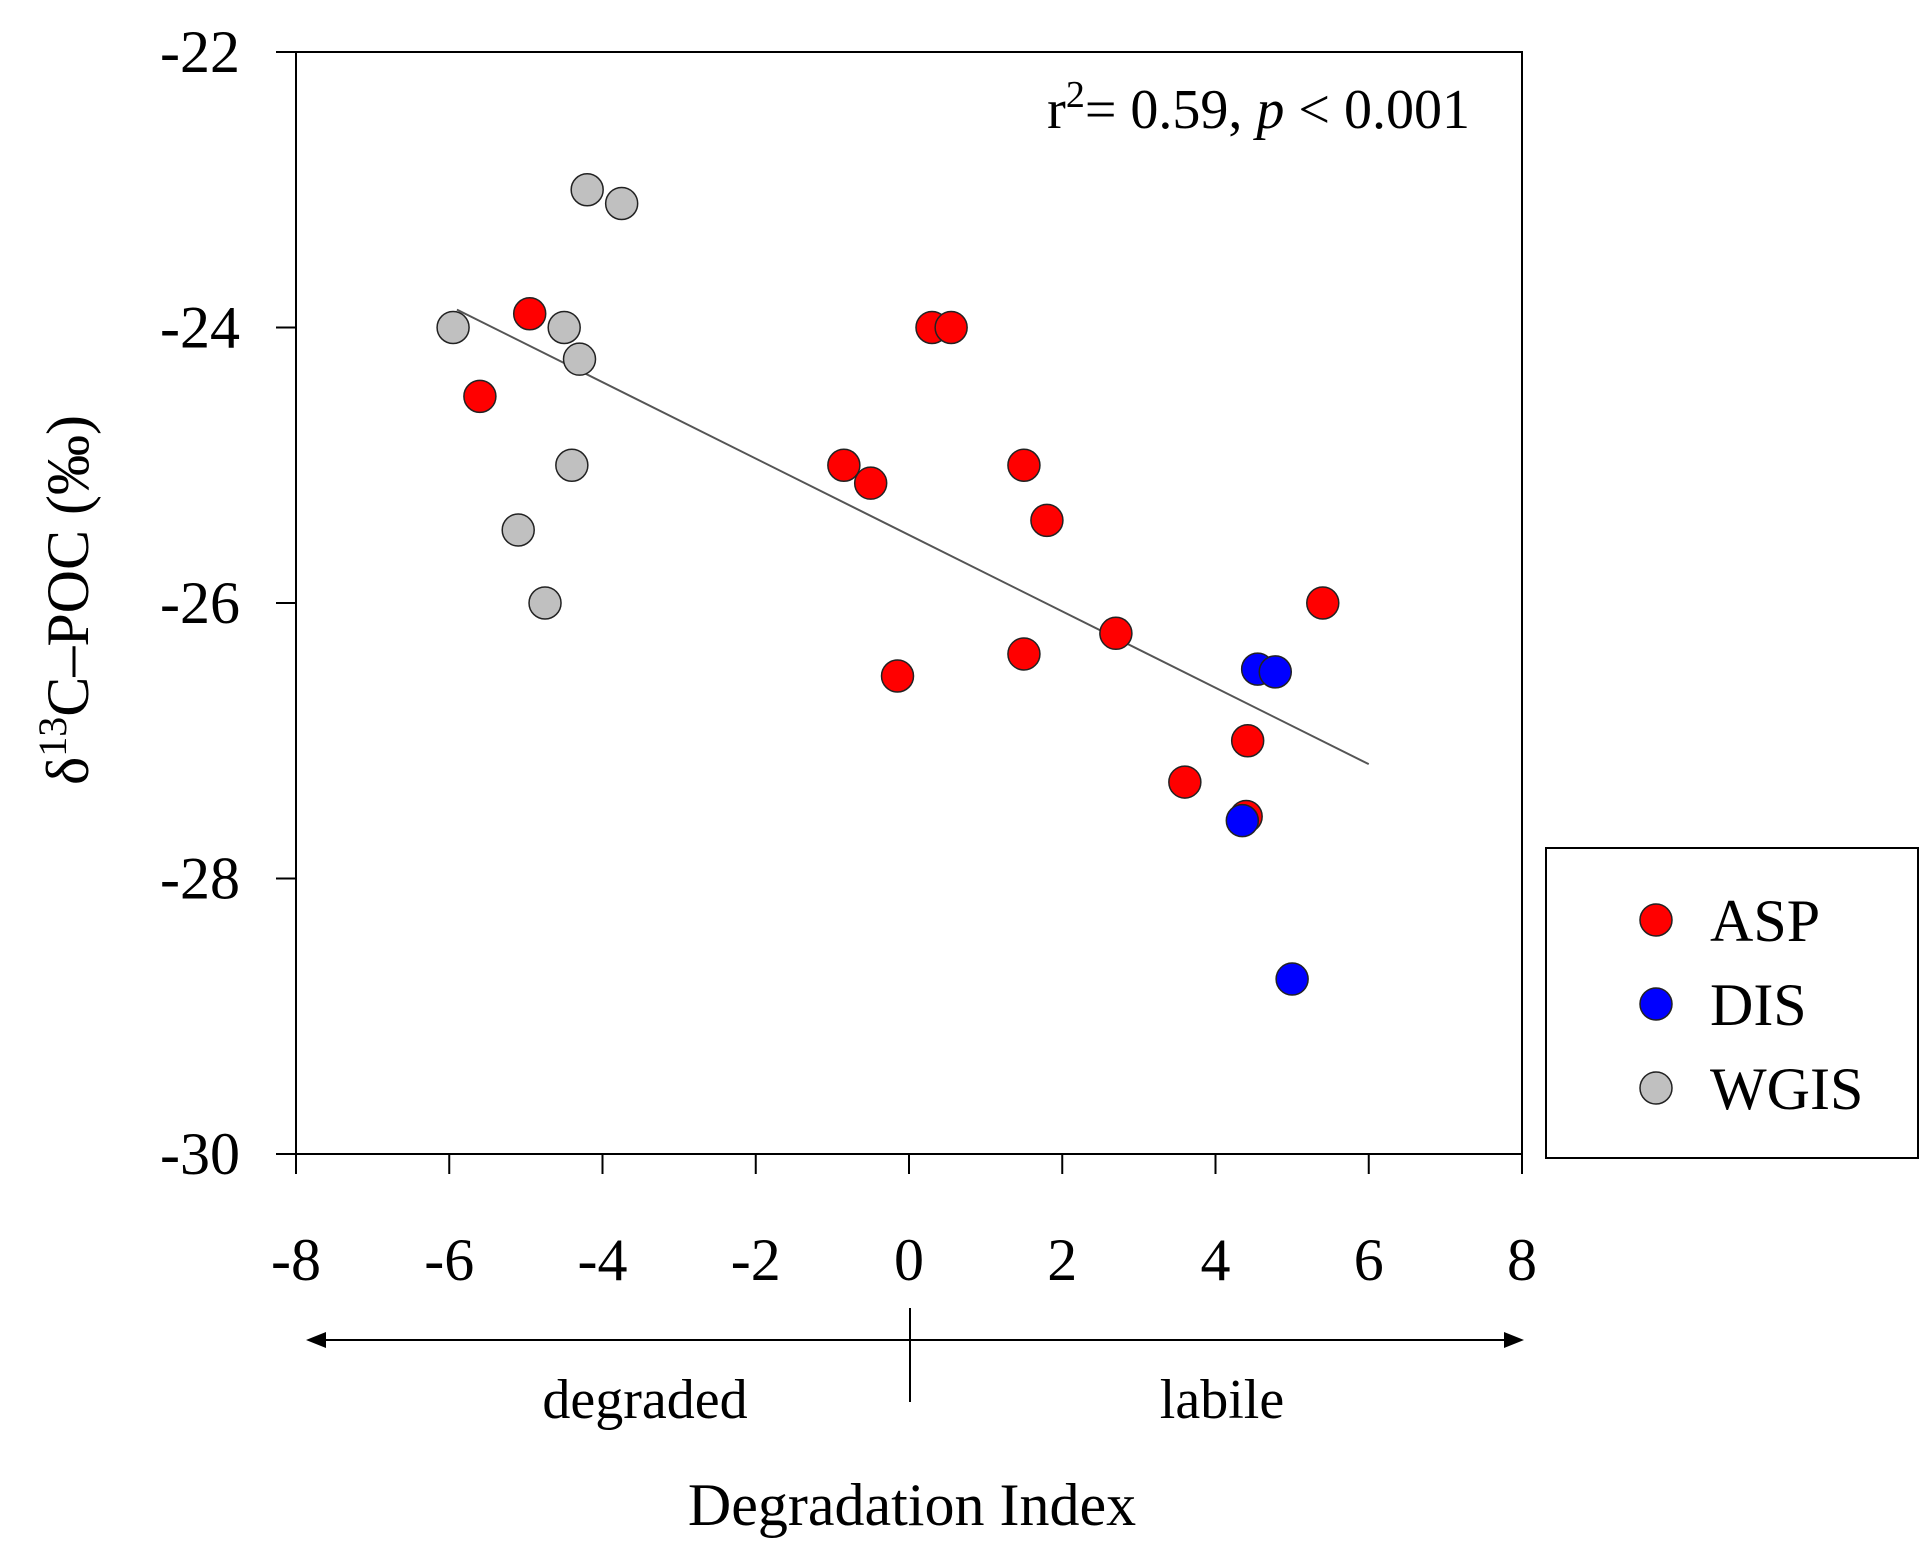  I want to click on x-axis-ticks: -8 -6 -4 -2 0 2 4 6 8, so click(904, 1223).